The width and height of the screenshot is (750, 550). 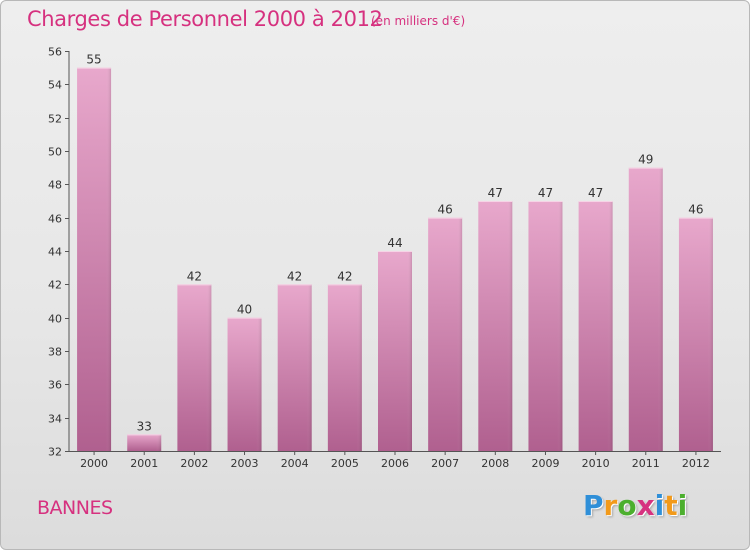 What do you see at coordinates (696, 463) in the screenshot?
I see `x-tick-label: 2012` at bounding box center [696, 463].